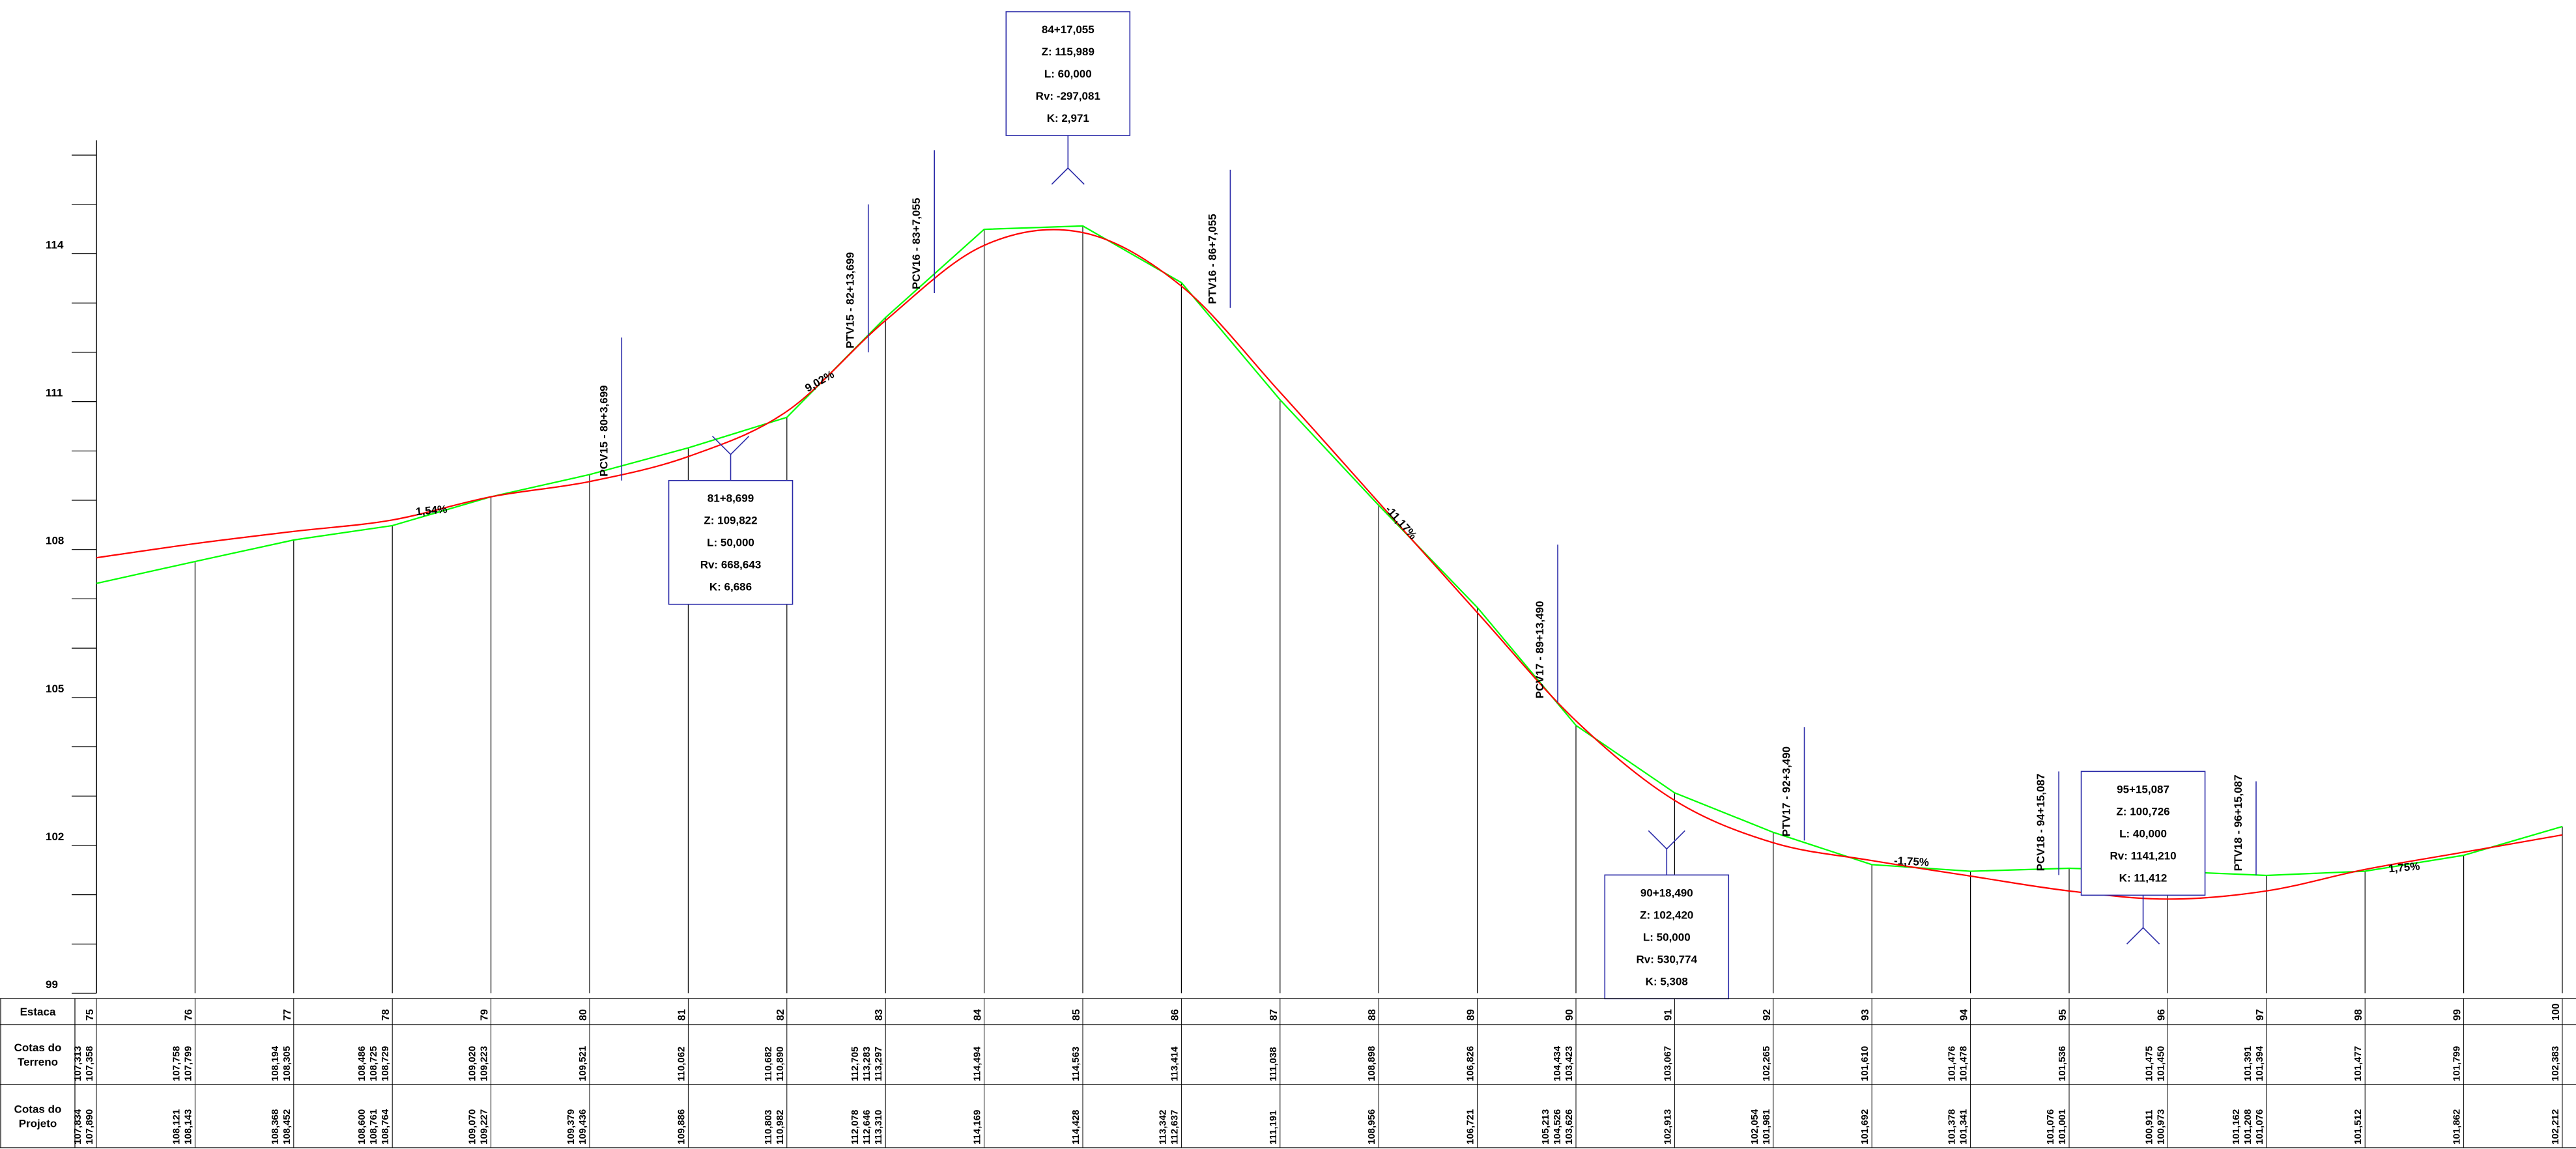 The image size is (2576, 1149). I want to click on elevation-value: 108,725, so click(373, 1063).